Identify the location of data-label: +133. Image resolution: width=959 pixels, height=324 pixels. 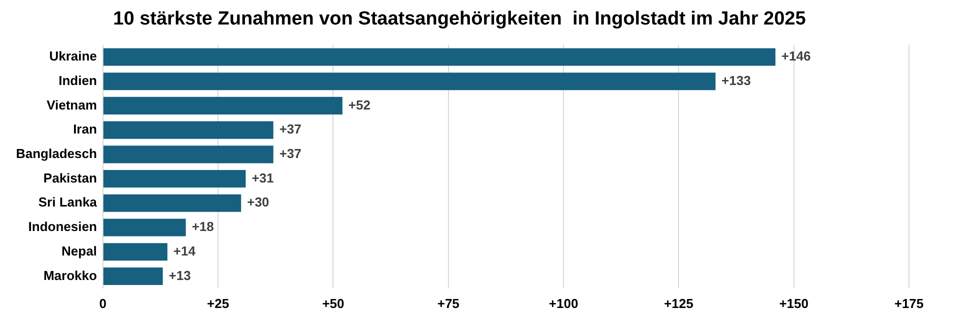
(736, 80).